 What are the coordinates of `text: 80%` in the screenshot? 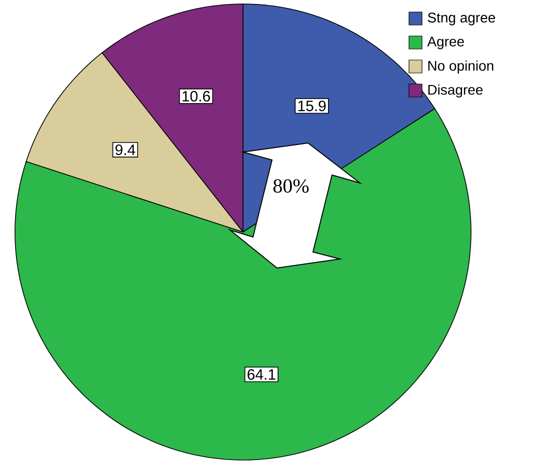 It's located at (291, 186).